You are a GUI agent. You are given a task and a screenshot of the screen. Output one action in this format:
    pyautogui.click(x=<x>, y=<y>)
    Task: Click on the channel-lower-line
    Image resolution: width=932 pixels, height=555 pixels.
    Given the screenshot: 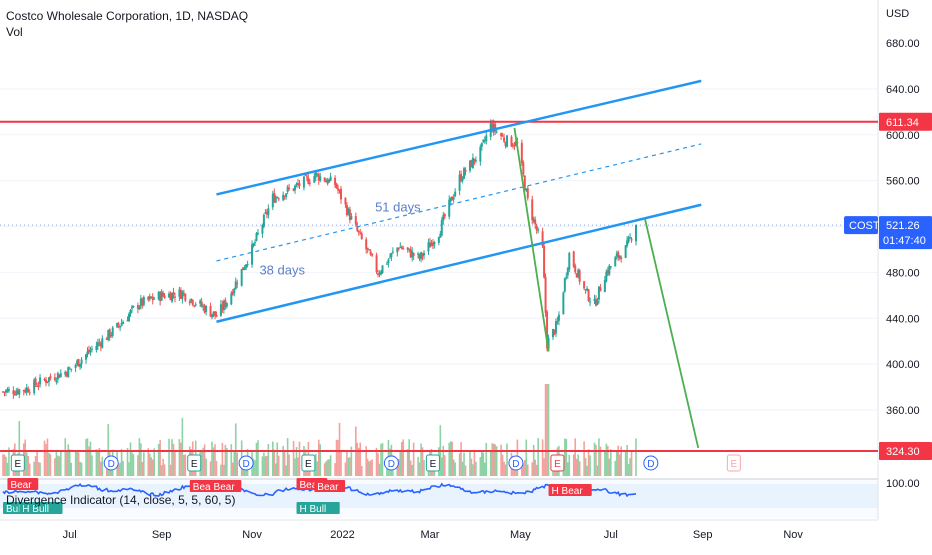 What is the action you would take?
    pyautogui.click(x=459, y=263)
    